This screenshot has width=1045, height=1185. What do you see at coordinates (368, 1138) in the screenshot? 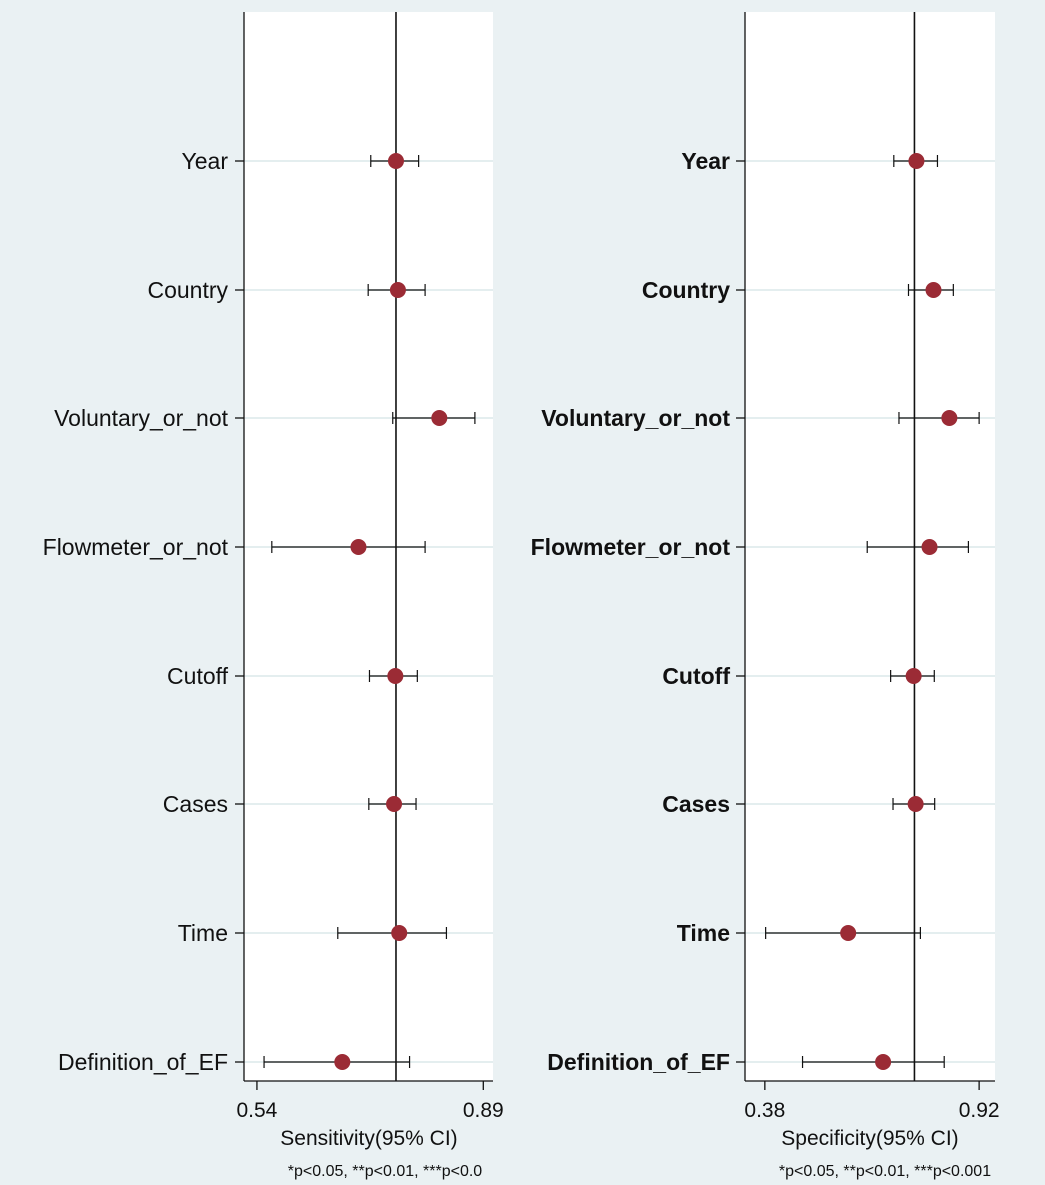
I see `x-axis-label: Sensitivity(95% CI)` at bounding box center [368, 1138].